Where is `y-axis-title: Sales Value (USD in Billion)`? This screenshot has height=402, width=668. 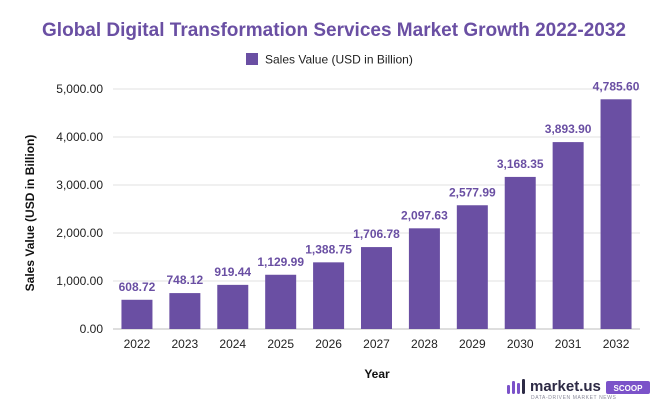
y-axis-title: Sales Value (USD in Billion) is located at coordinates (30, 213).